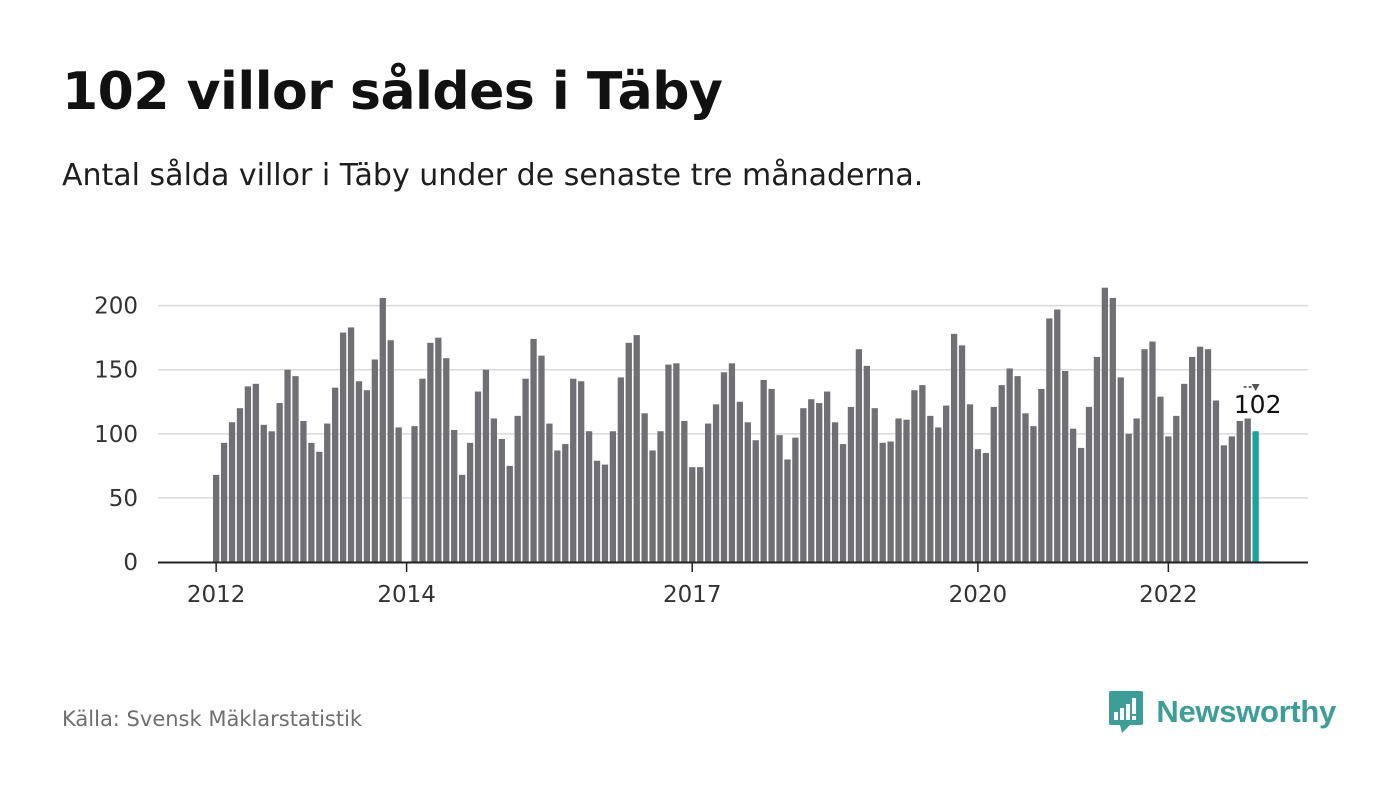 The height and width of the screenshot is (794, 1400). What do you see at coordinates (212, 719) in the screenshot?
I see `source-note: Källa: Svensk Mäklarstatistik` at bounding box center [212, 719].